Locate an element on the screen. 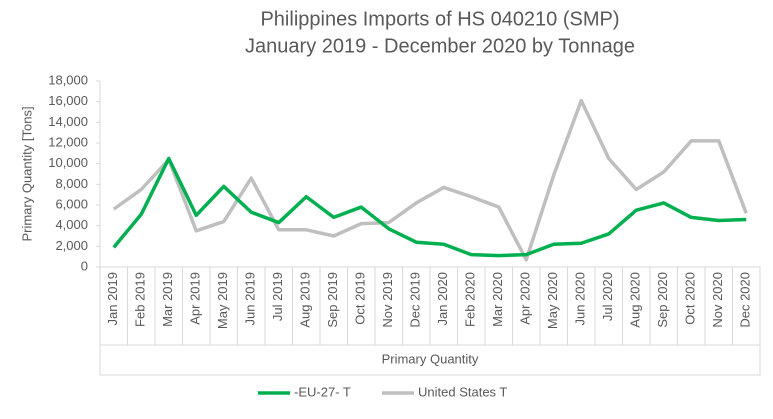 This screenshot has width=773, height=419. x-tick-label: Aug 2020 is located at coordinates (635, 300).